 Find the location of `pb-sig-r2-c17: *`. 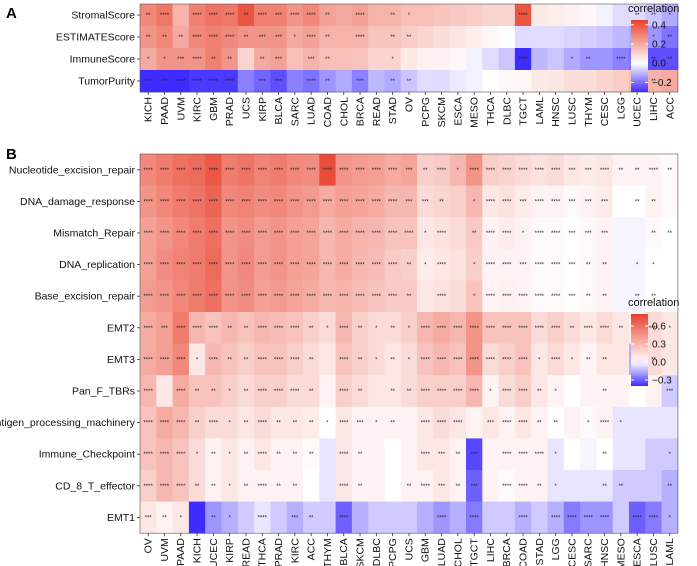

pb-sig-r2-c17: * is located at coordinates (425, 234).